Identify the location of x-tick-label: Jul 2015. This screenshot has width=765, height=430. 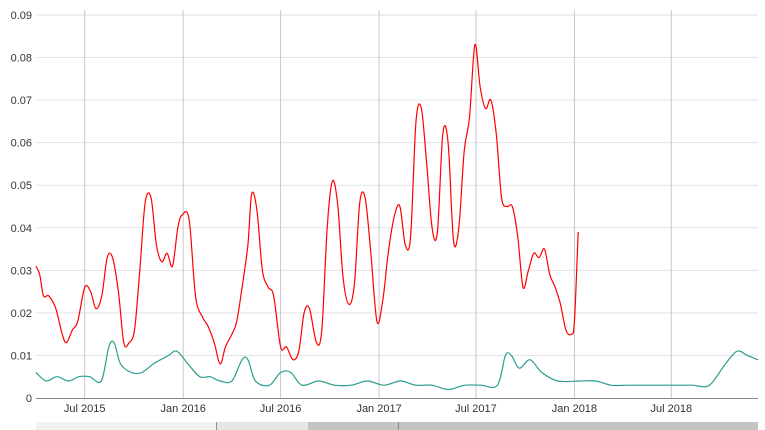
(85, 409).